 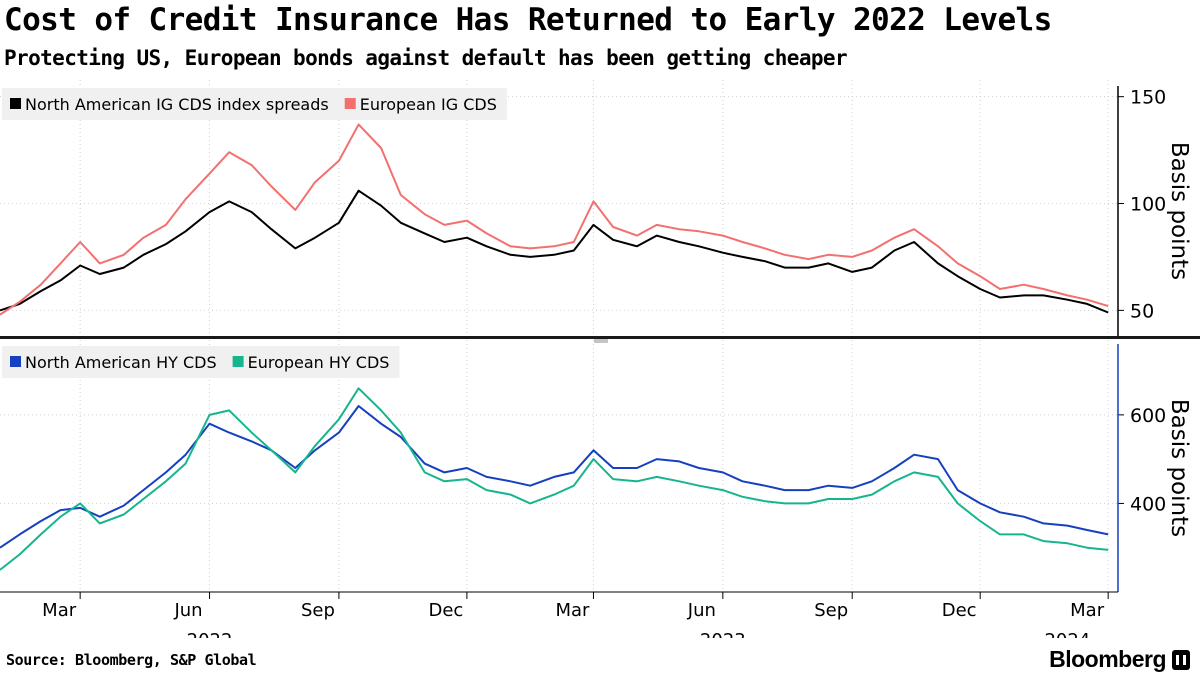 What do you see at coordinates (1148, 98) in the screenshot?
I see `y-tick-label: 150` at bounding box center [1148, 98].